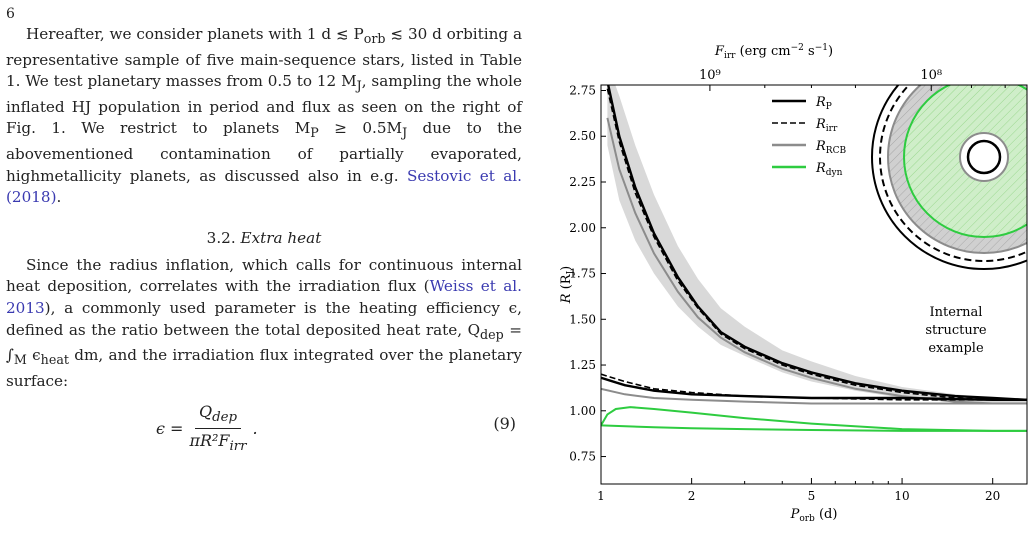 The width and height of the screenshot is (1034, 543). Describe the element at coordinates (582, 365) in the screenshot. I see `y-tick-label: 1.25` at that location.